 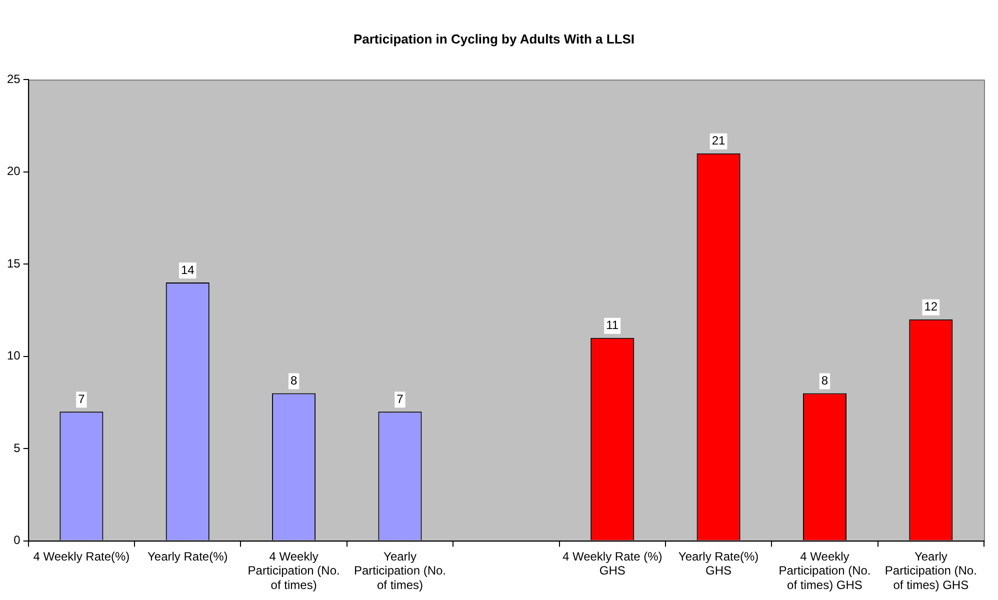 I want to click on x-tick-label: Yearly Rate(%), so click(x=187, y=556).